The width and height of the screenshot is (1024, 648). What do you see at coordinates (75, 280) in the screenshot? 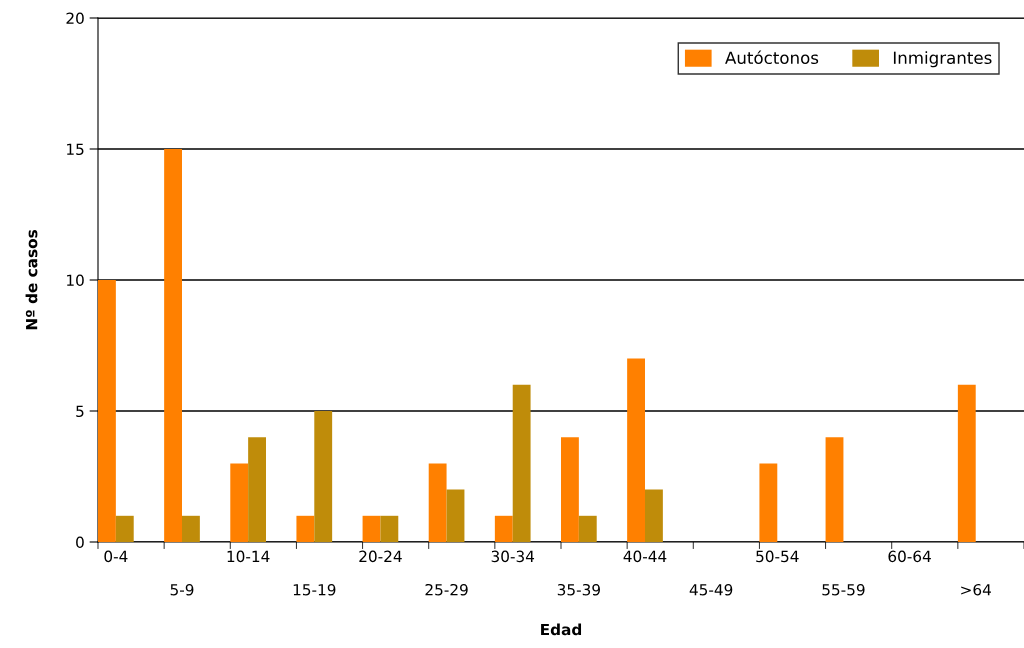
I see `y-tick-label: 10` at bounding box center [75, 280].